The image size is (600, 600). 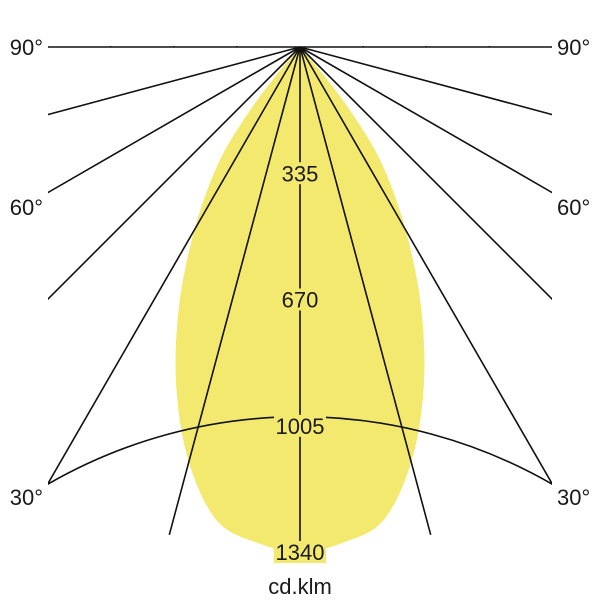 I want to click on angle-label-right: 30°, so click(x=573, y=497).